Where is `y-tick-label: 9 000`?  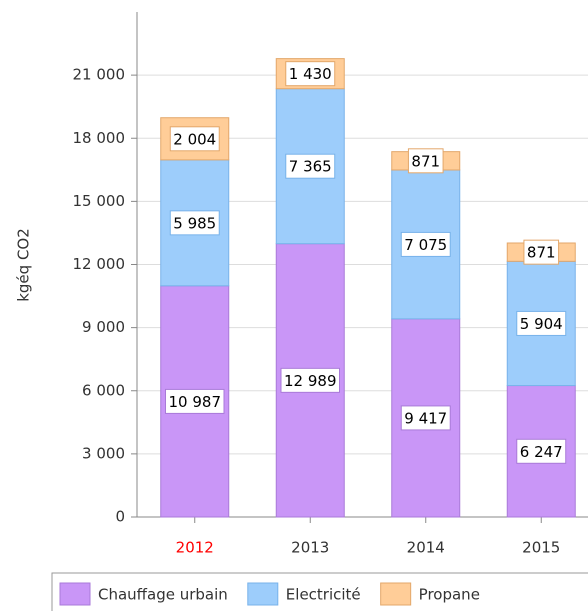
y-tick-label: 9 000 is located at coordinates (103, 327).